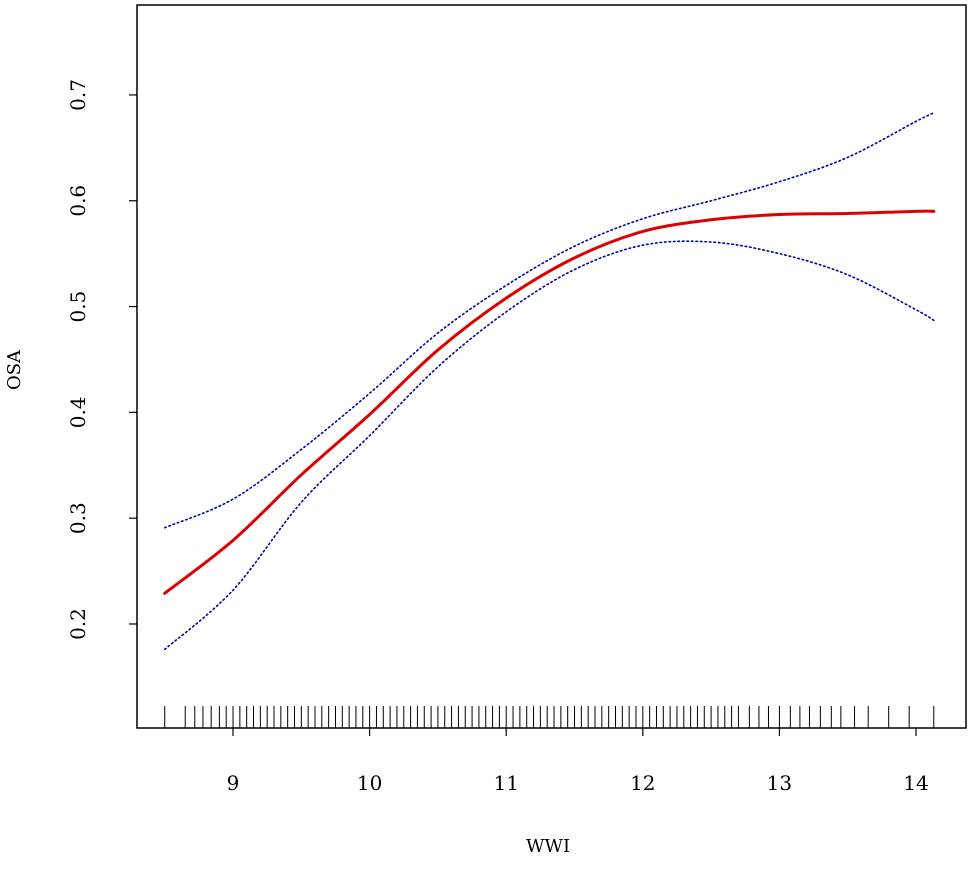  What do you see at coordinates (78, 201) in the screenshot?
I see `y-tick-label: 0.6` at bounding box center [78, 201].